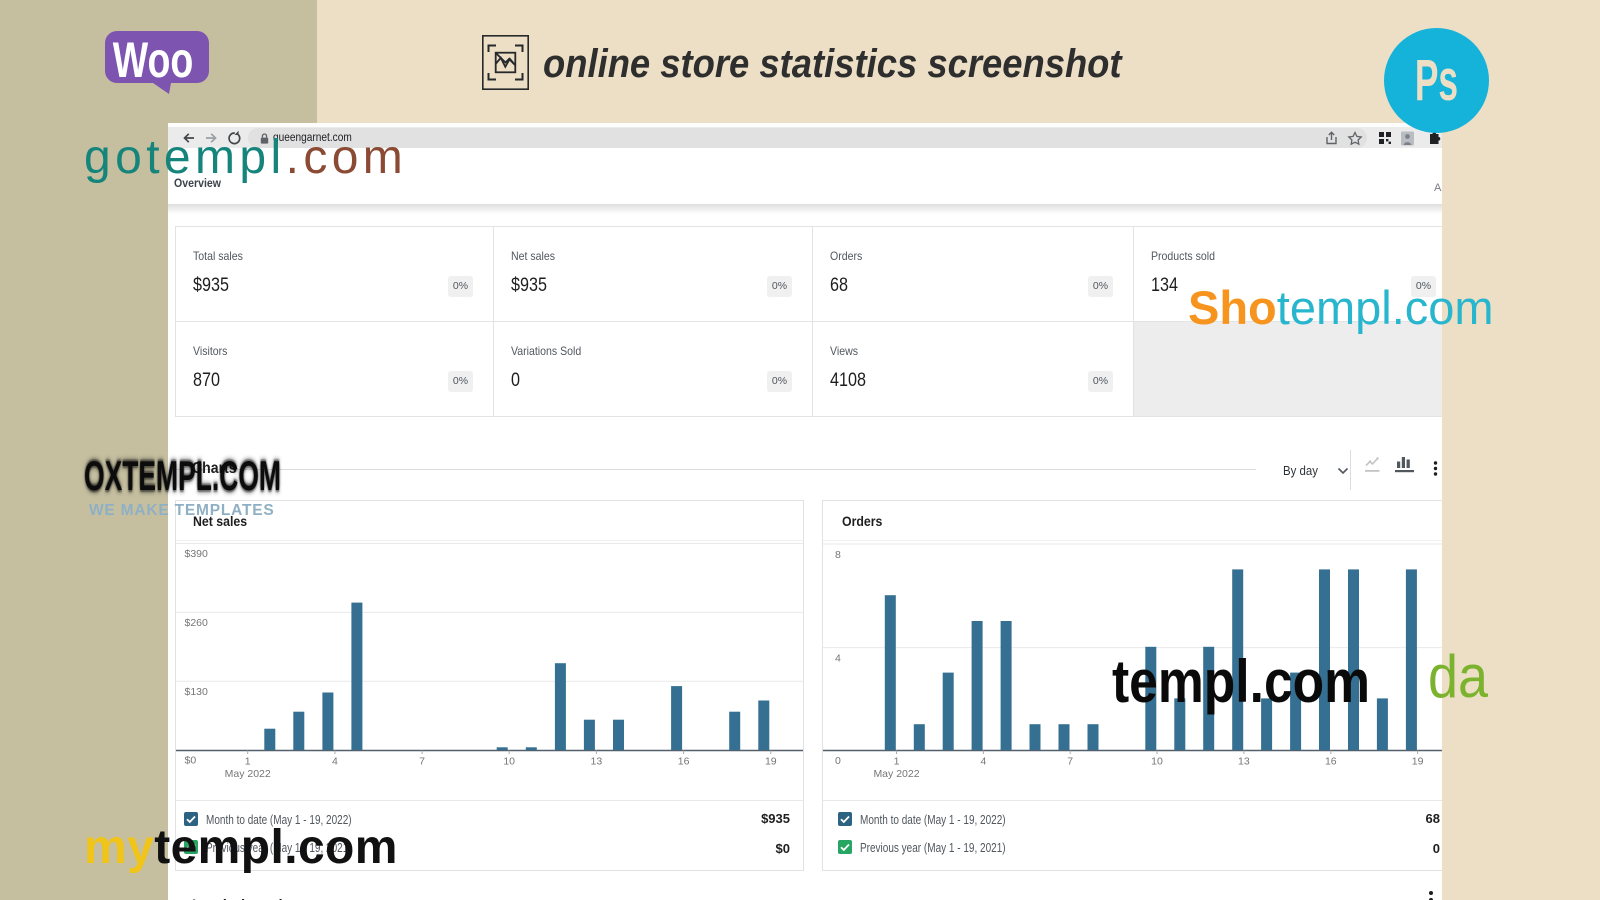  What do you see at coordinates (197, 623) in the screenshot?
I see `svg-text: $260` at bounding box center [197, 623].